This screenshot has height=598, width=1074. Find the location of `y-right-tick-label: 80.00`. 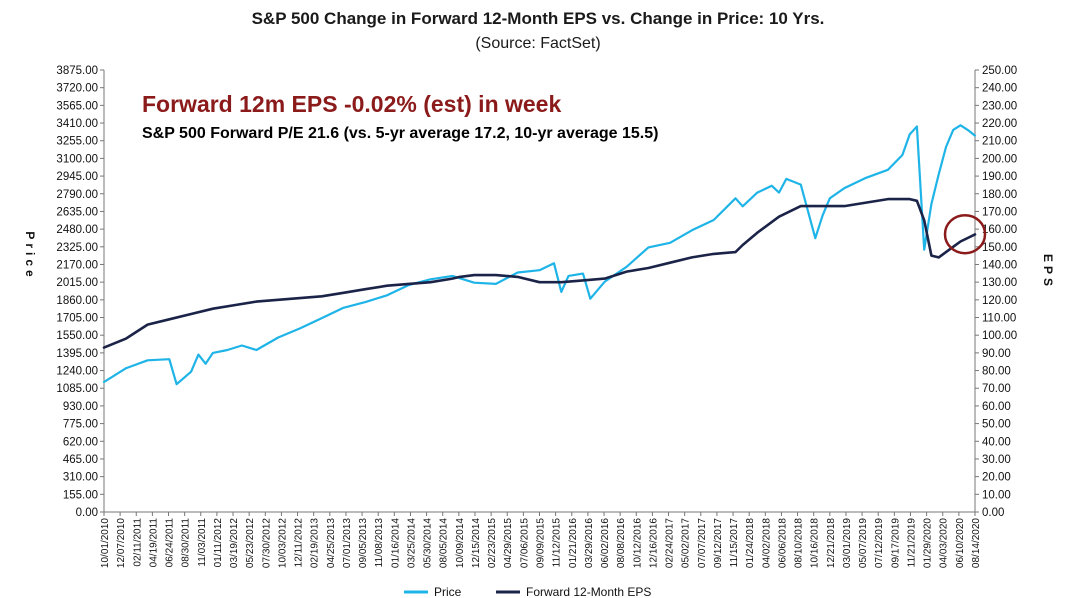

y-right-tick-label: 80.00 is located at coordinates (996, 372).